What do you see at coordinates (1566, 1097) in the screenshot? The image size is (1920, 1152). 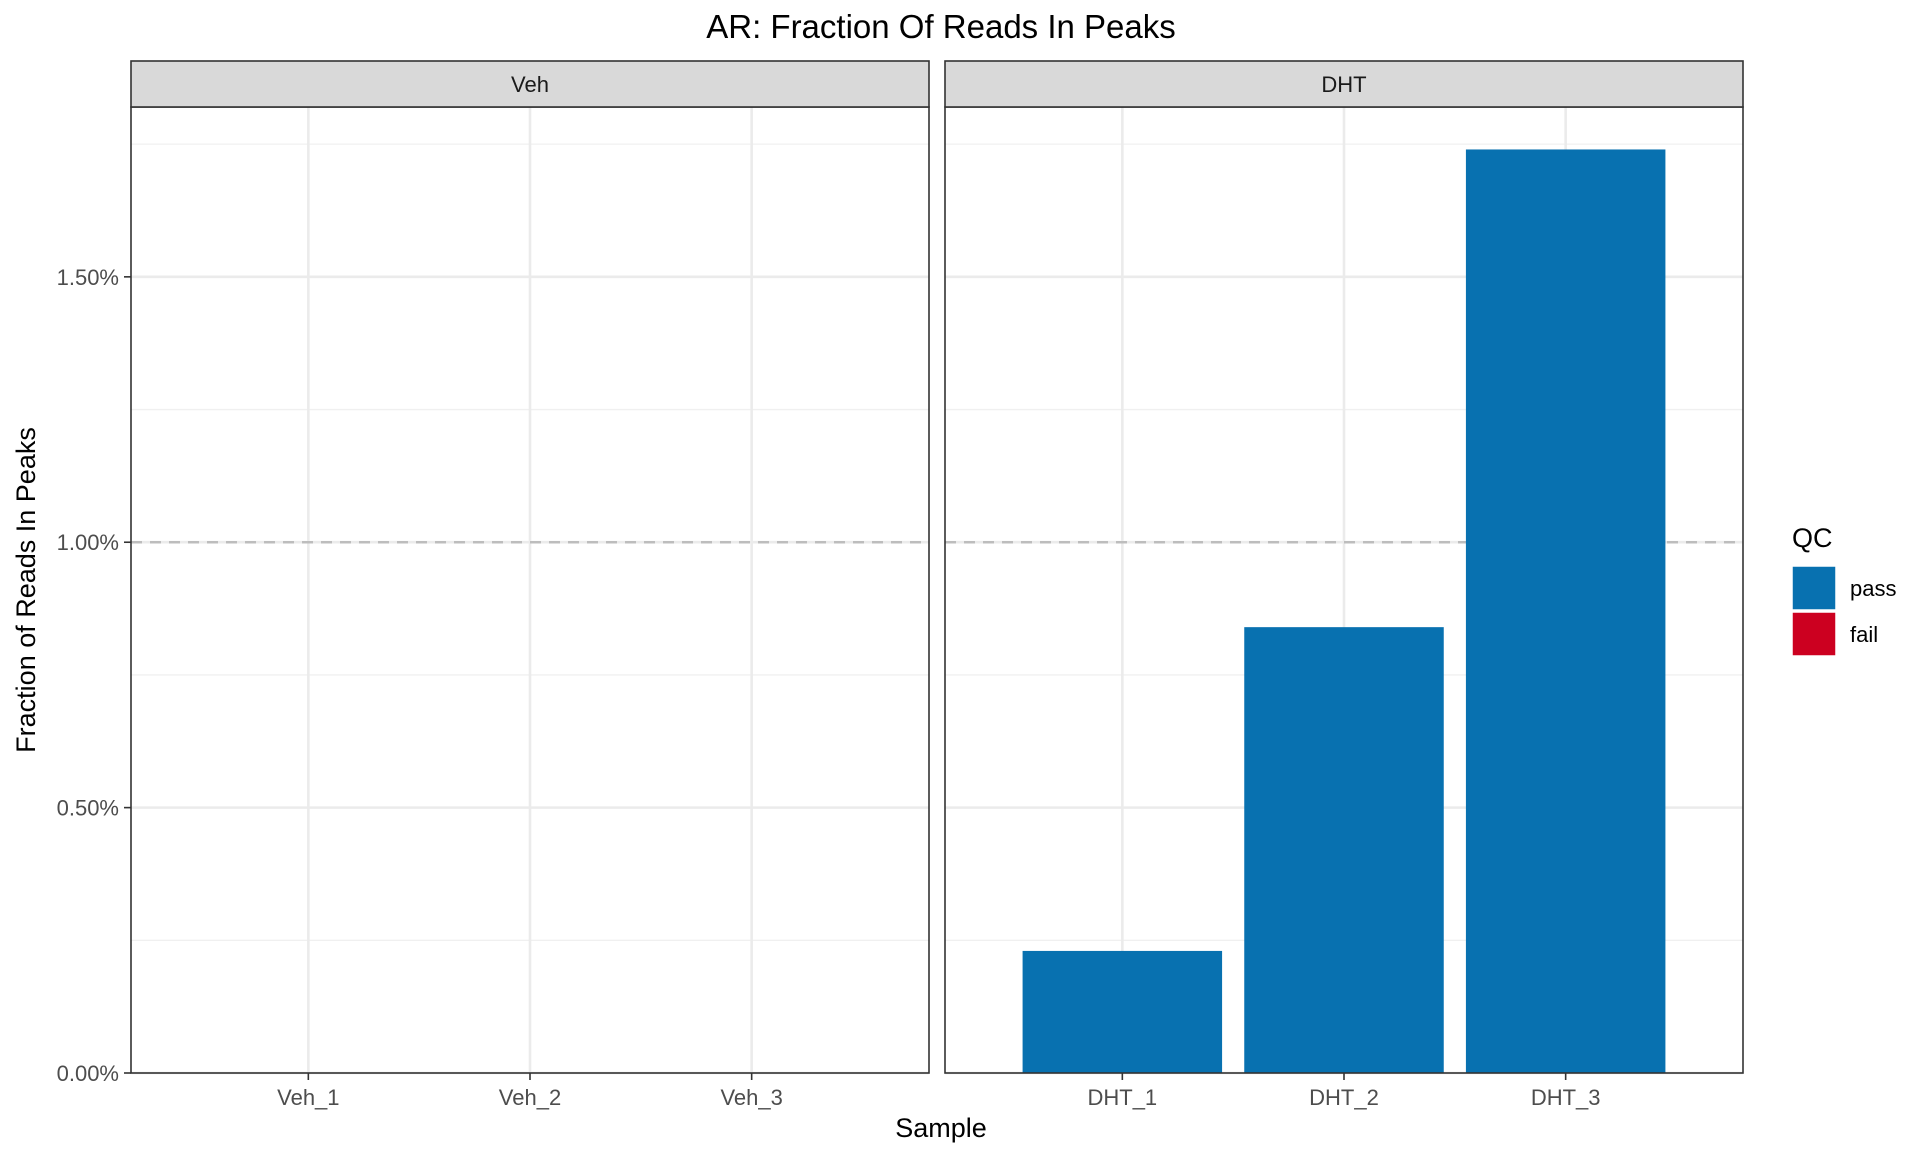 I see `x-tick-label: DHT_3` at bounding box center [1566, 1097].